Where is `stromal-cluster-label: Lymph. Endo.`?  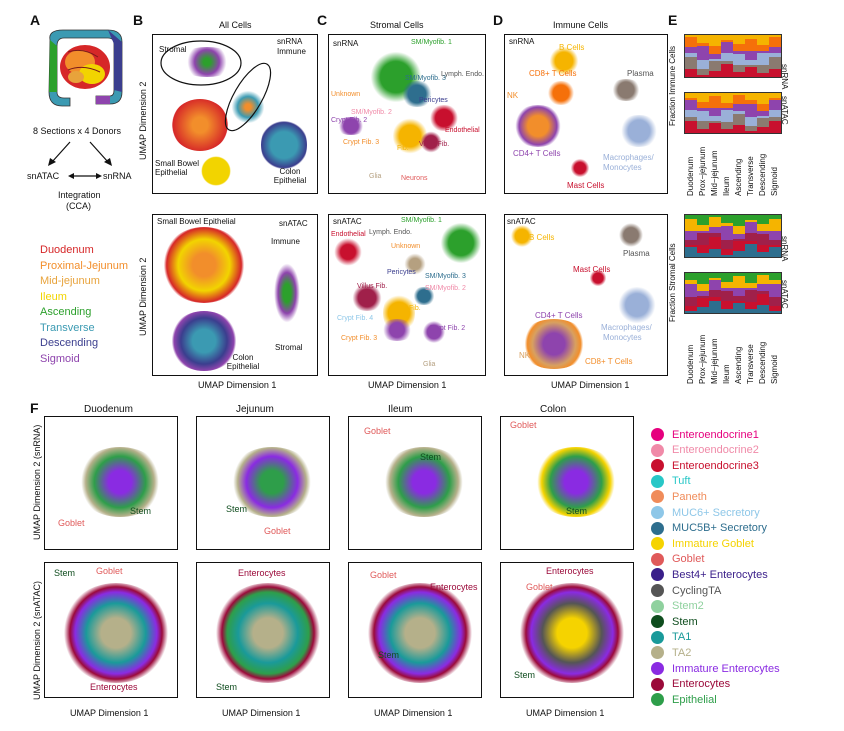
stromal-cluster-label: Lymph. Endo. is located at coordinates (390, 232).